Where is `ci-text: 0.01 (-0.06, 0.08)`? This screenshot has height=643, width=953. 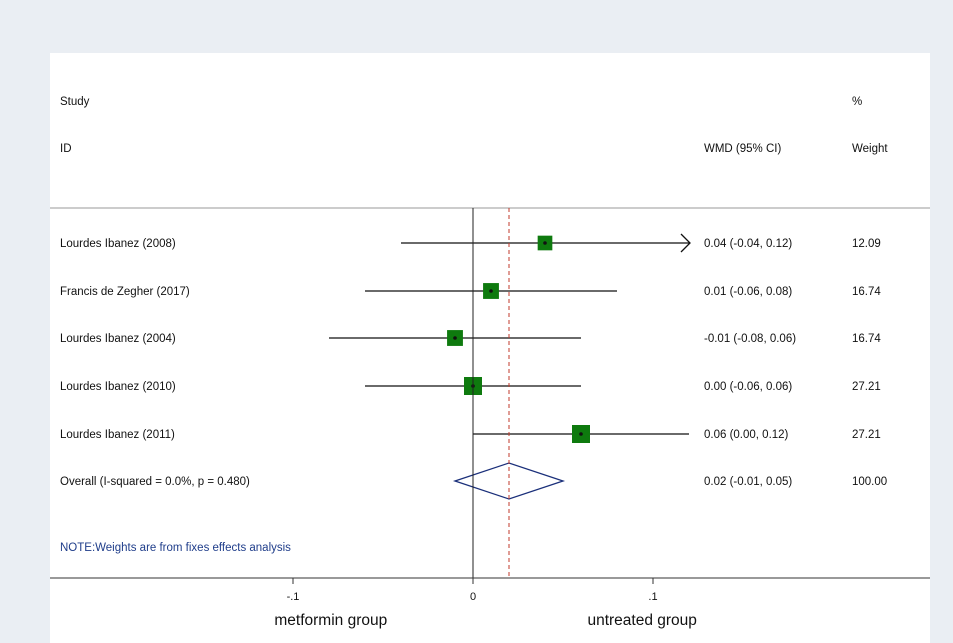
ci-text: 0.01 (-0.06, 0.08) is located at coordinates (748, 292).